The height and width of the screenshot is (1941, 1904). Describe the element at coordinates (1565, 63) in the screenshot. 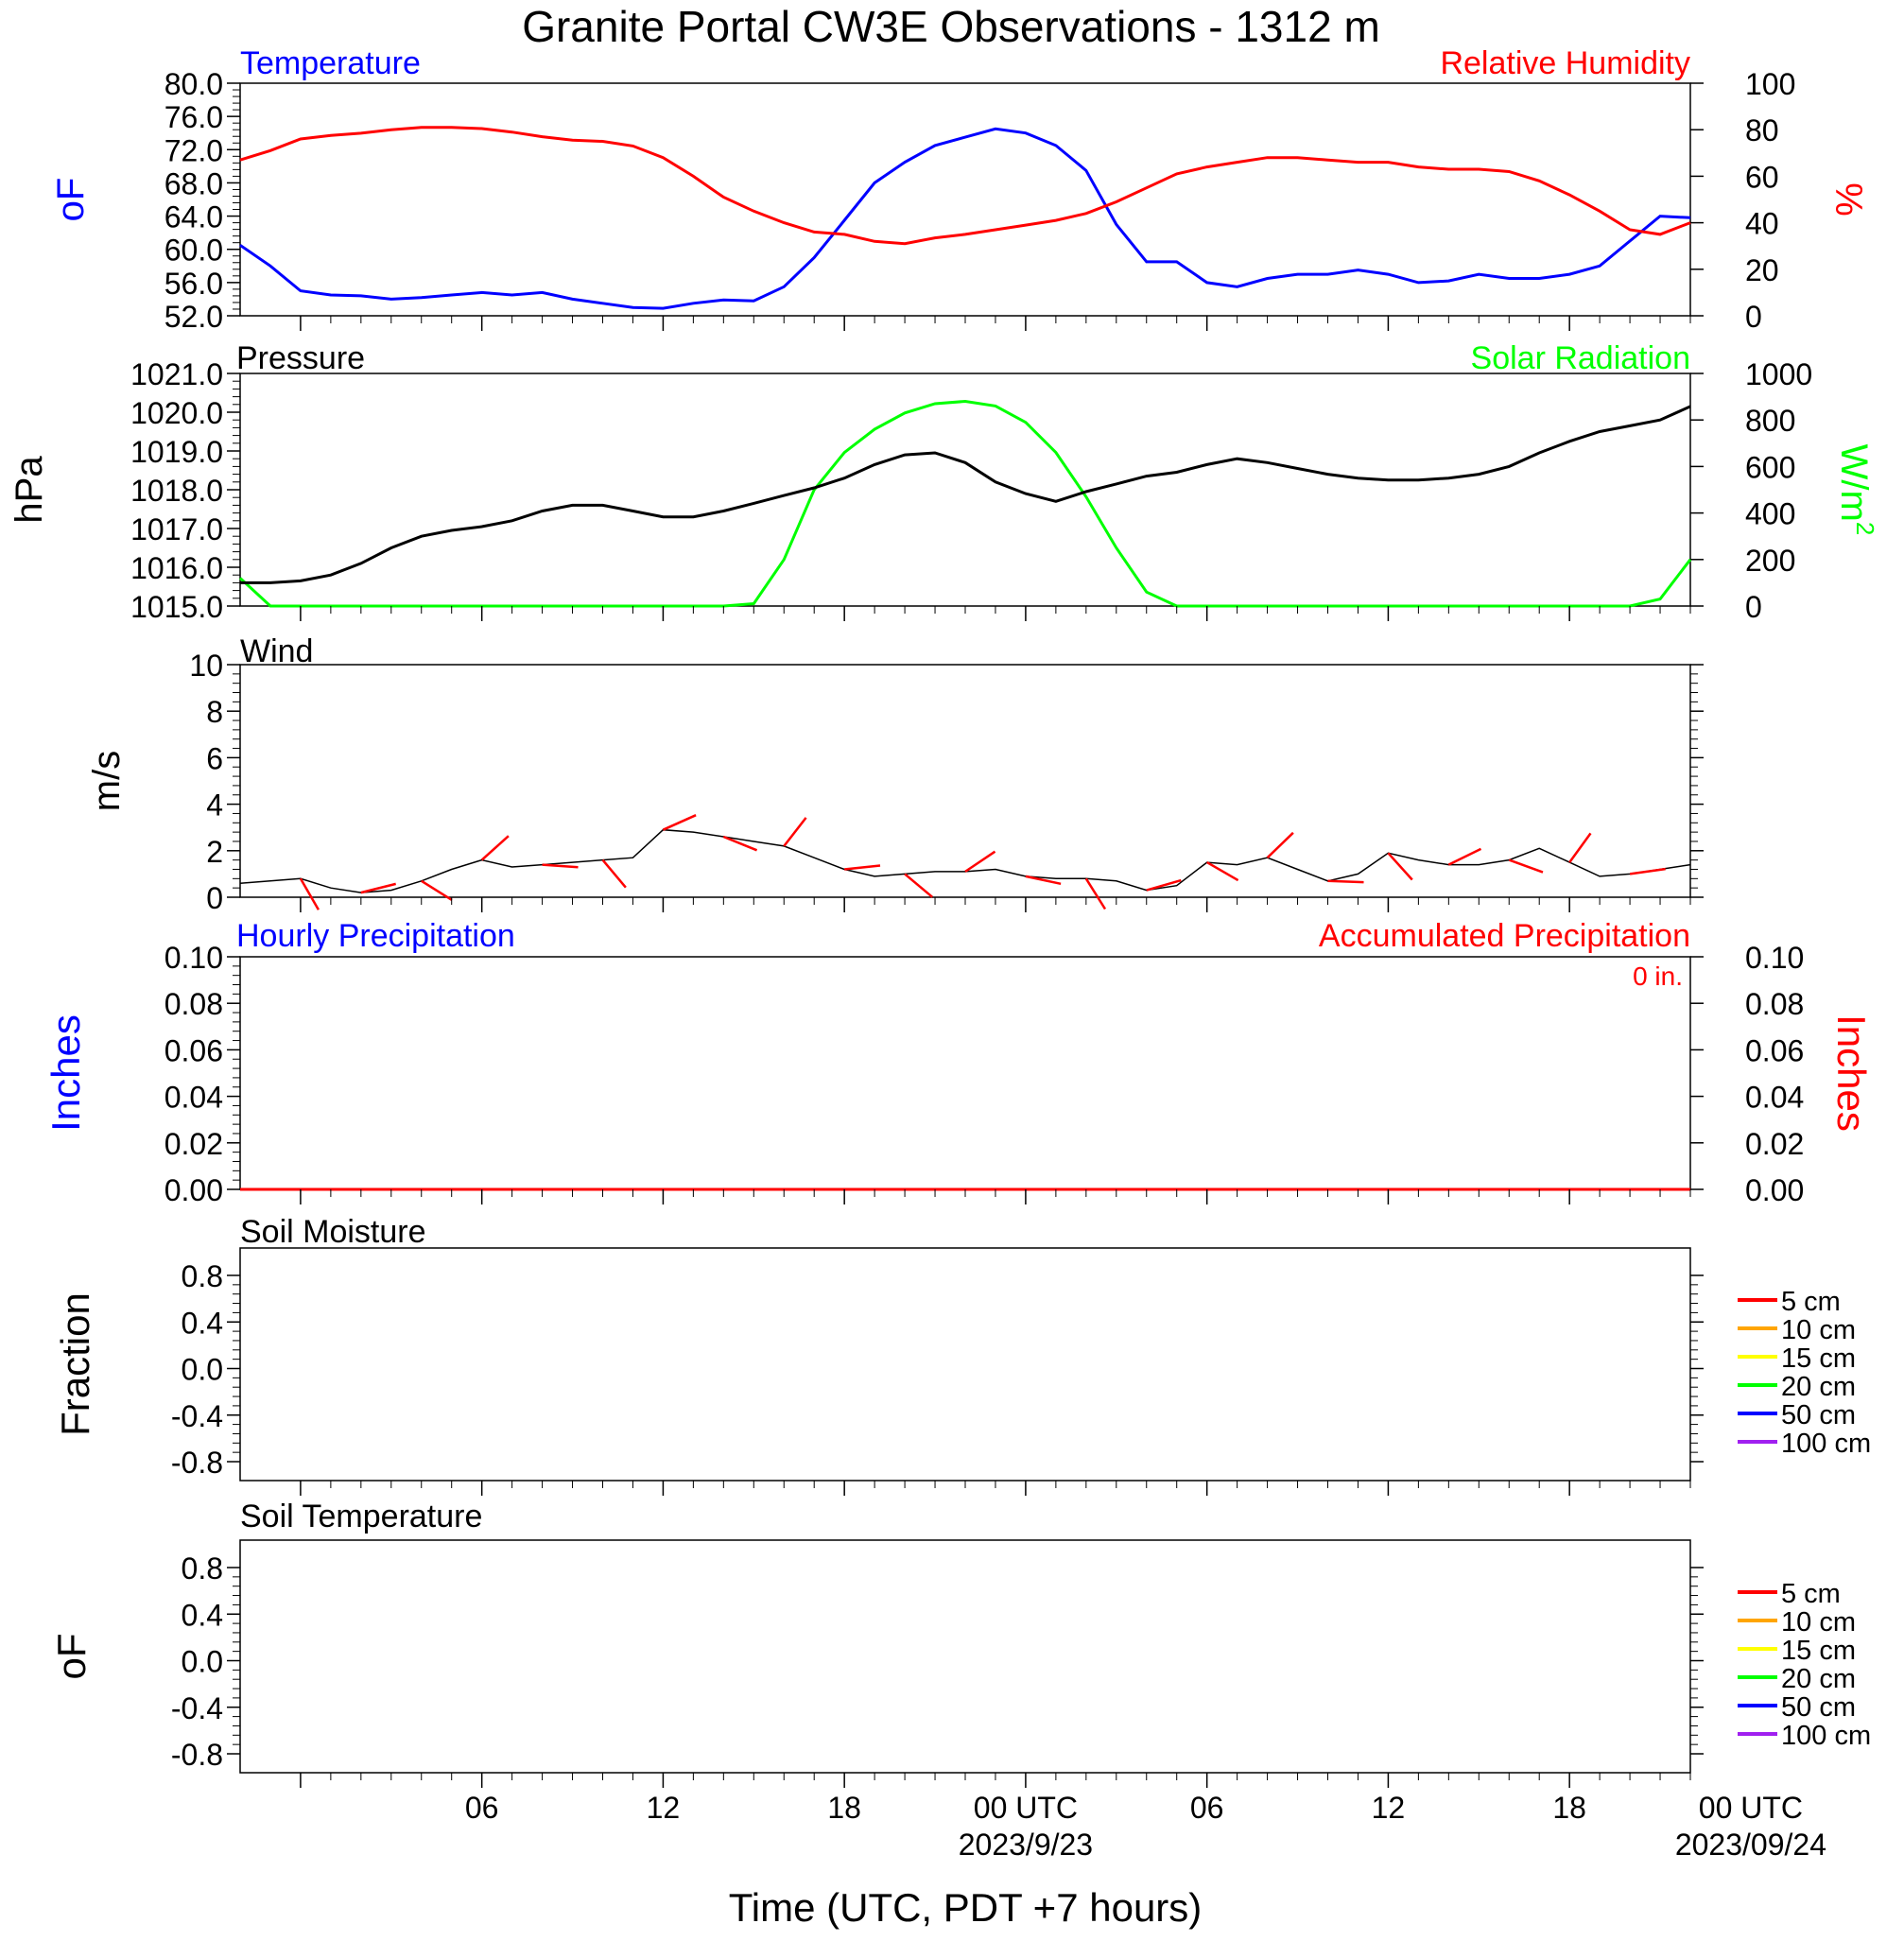

I see `humidity-title: Relative Humidity` at that location.